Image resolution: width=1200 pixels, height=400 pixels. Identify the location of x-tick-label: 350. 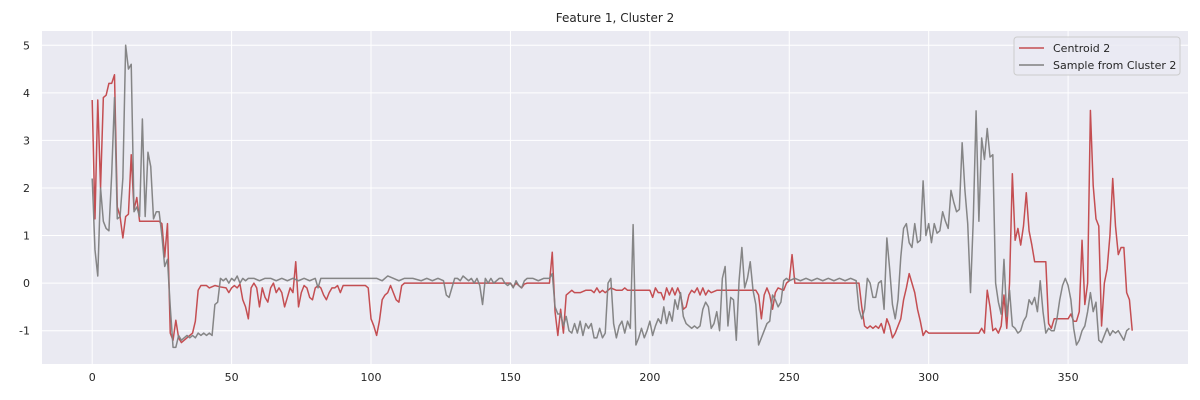
(1068, 377).